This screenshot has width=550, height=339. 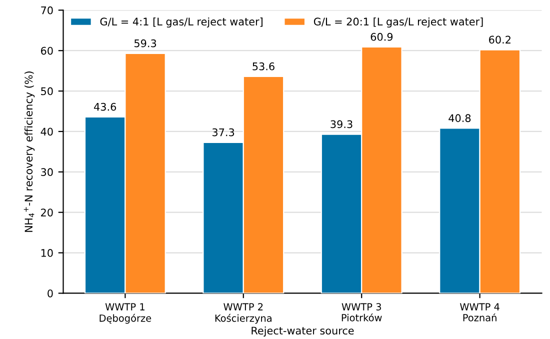 What do you see at coordinates (47, 91) in the screenshot?
I see `y-tick-label: 50` at bounding box center [47, 91].